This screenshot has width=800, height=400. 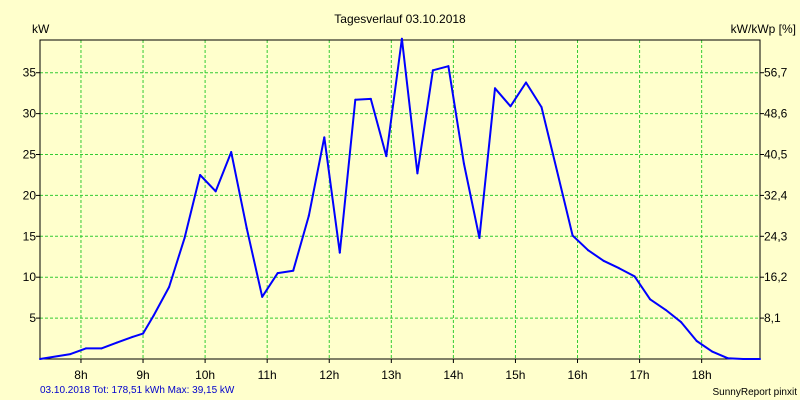 I want to click on footer-summary: 03.10.2018 Tot: 178,51 kWh Max: 39,15 kW, so click(x=137, y=390).